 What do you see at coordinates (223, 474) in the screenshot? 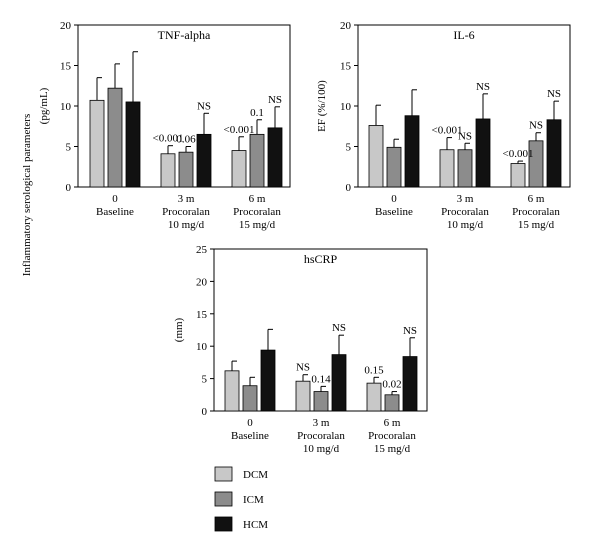
I see `legend-swatch-dcm` at bounding box center [223, 474].